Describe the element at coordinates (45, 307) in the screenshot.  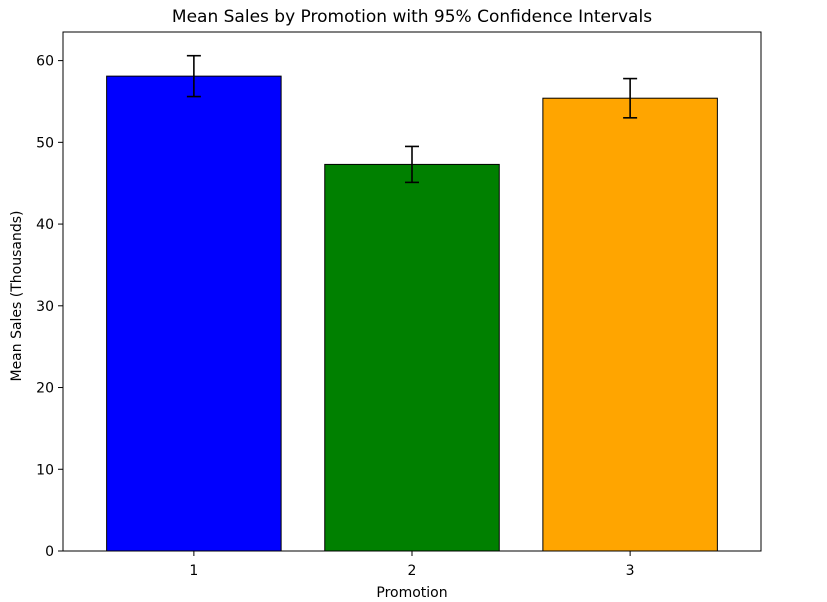
I see `y-tick-label-30: 30` at that location.